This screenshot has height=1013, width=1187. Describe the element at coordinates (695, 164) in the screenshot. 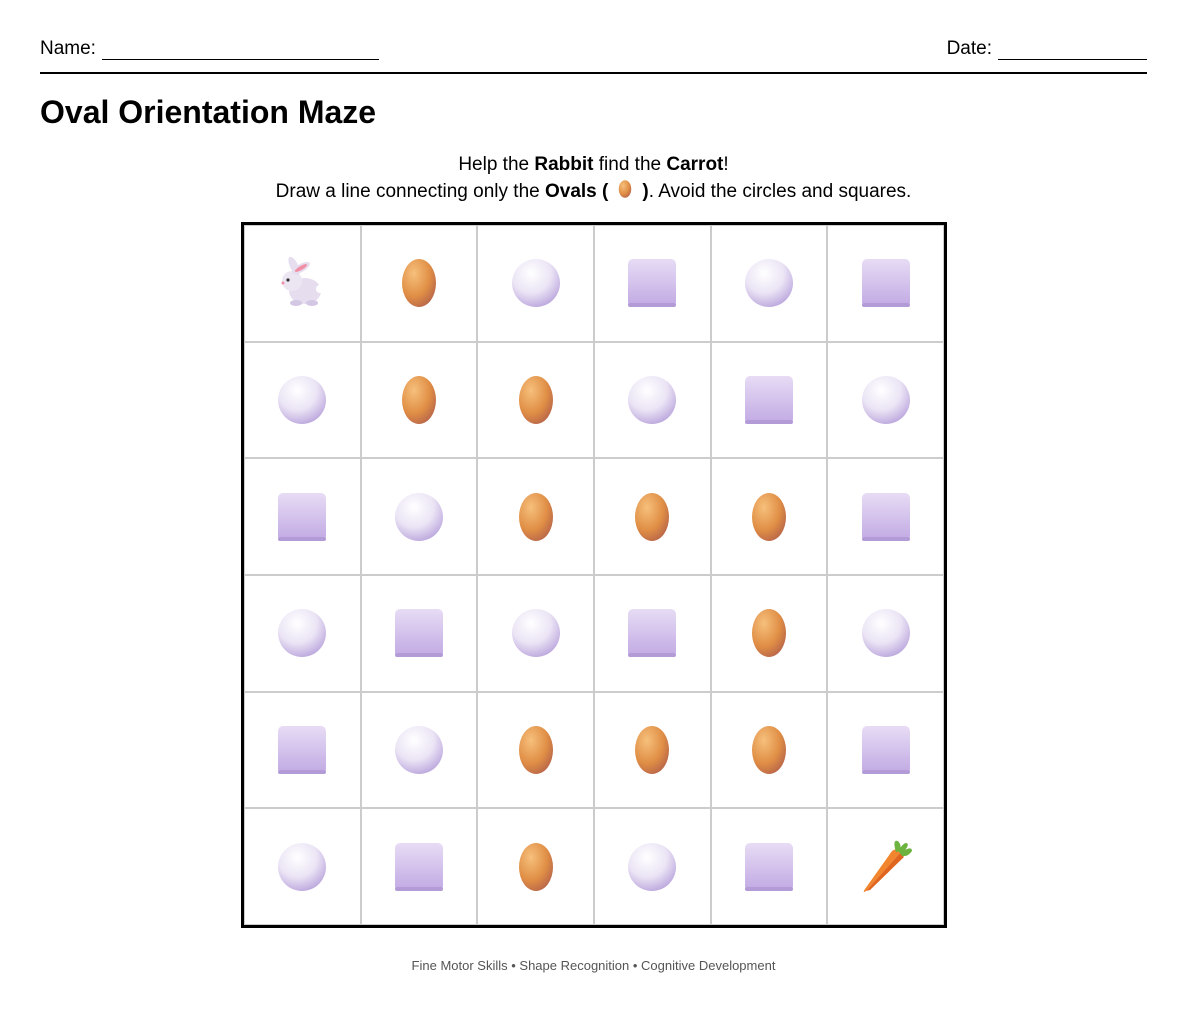

I see `bold-text: Carrot` at that location.